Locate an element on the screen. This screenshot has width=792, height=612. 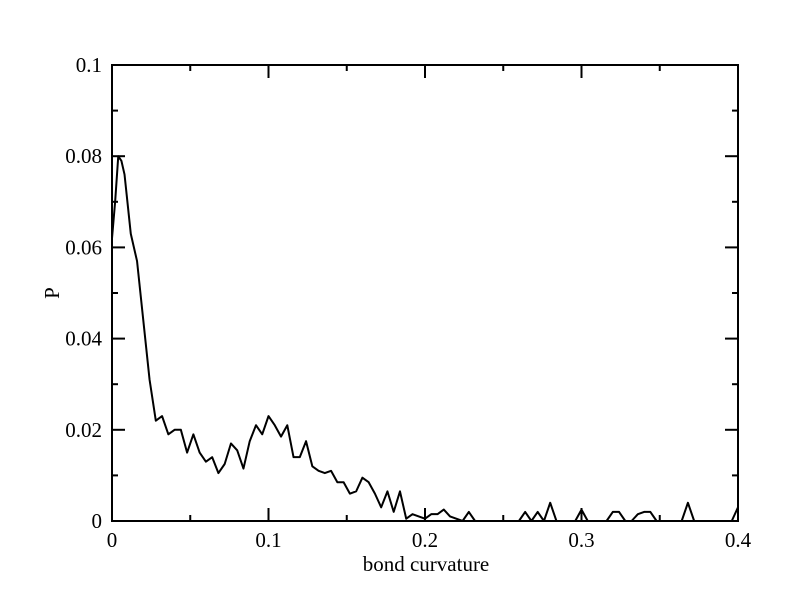
x-tick-label: 0.1 is located at coordinates (268, 540).